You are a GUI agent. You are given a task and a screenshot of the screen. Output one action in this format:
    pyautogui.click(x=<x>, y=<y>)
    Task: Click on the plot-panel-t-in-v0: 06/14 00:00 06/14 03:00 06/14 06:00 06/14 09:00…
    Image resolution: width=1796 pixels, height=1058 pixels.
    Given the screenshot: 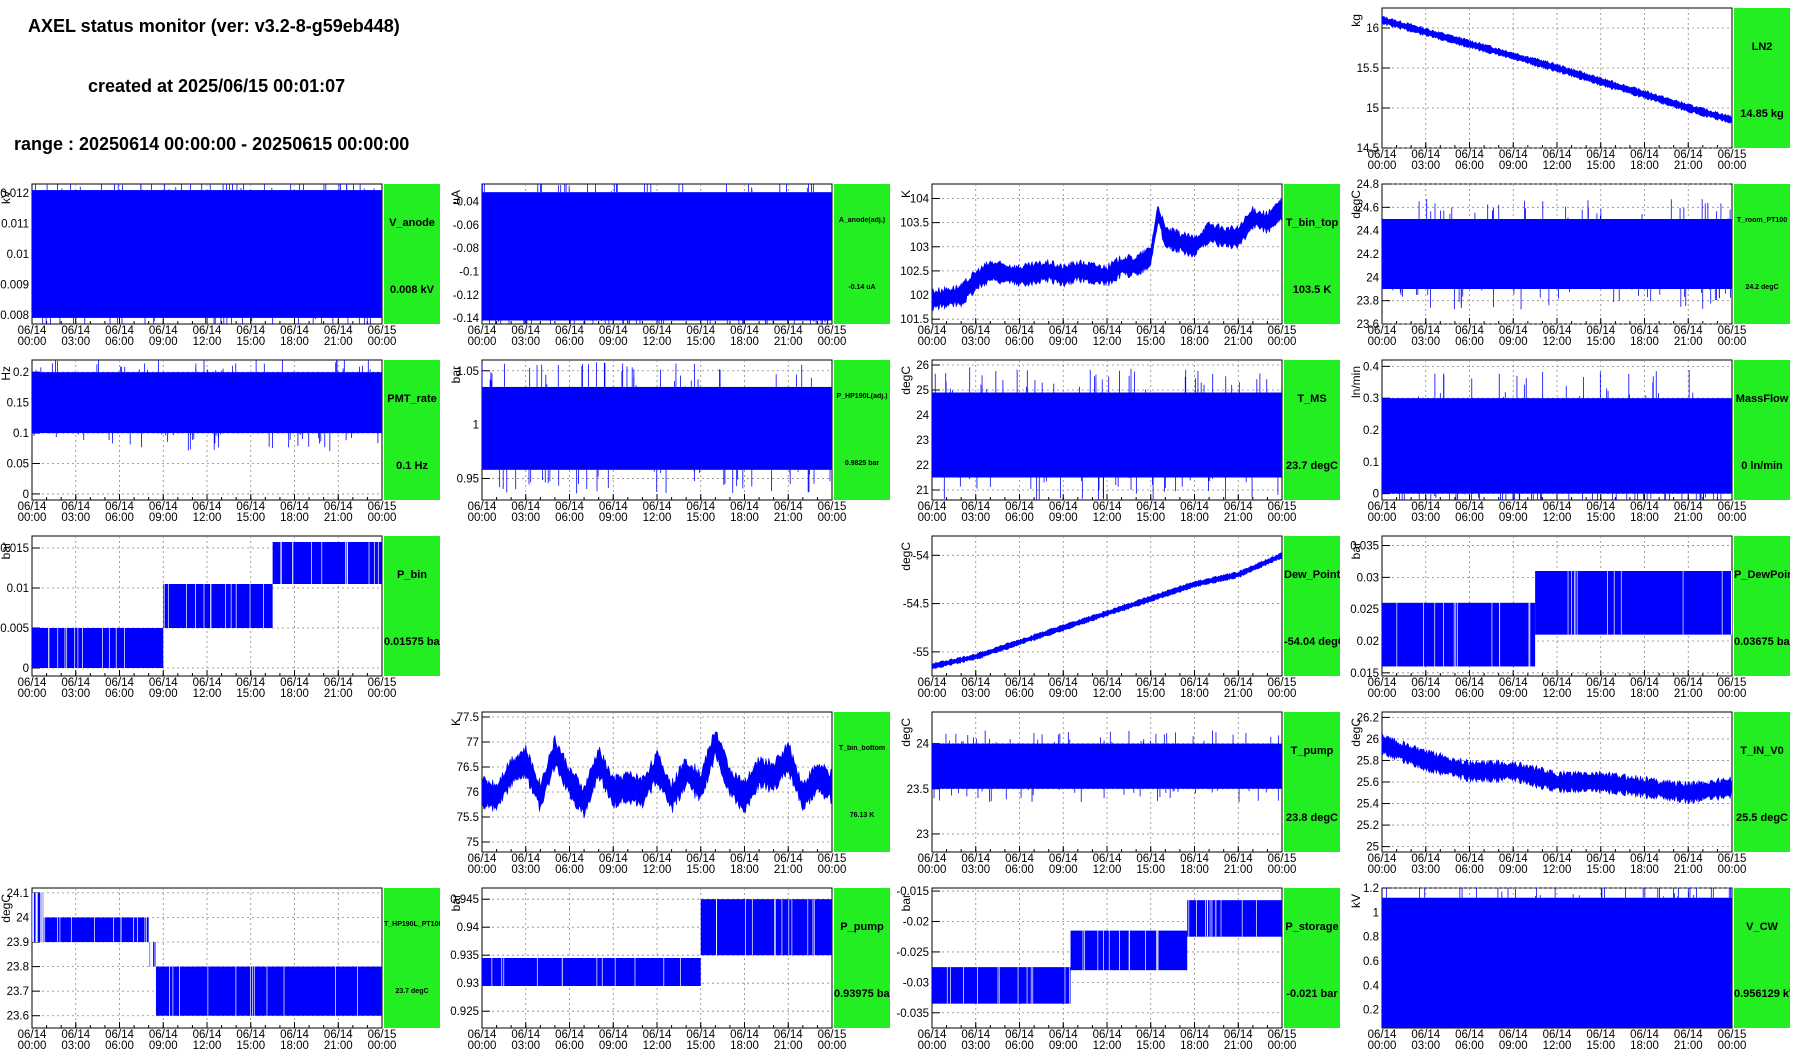 What is the action you would take?
    pyautogui.click(x=1572, y=792)
    